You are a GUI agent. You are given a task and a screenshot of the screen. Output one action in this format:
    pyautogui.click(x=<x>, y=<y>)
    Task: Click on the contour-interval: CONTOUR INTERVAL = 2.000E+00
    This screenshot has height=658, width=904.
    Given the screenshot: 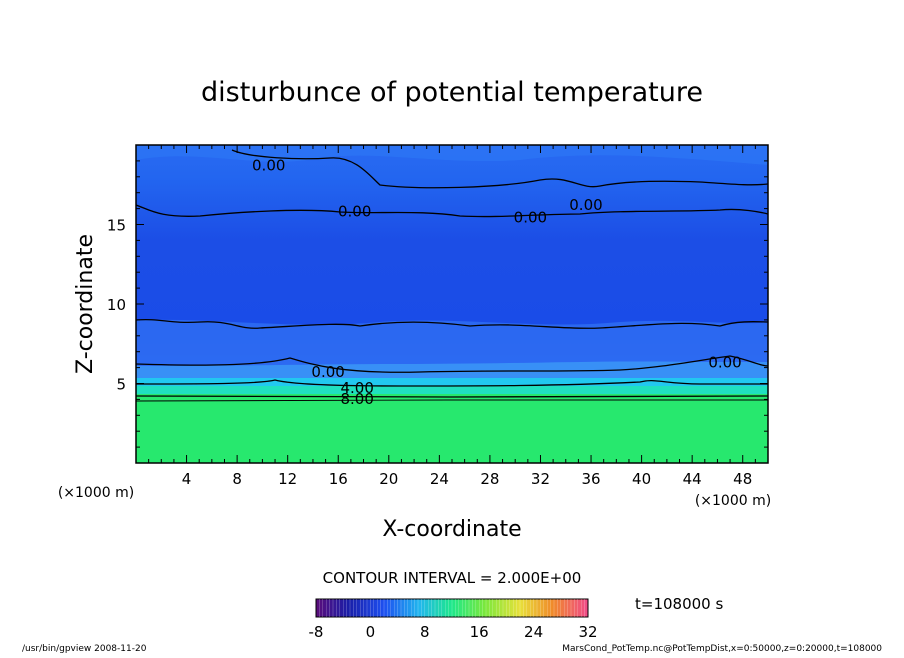 What is the action you would take?
    pyautogui.click(x=452, y=578)
    